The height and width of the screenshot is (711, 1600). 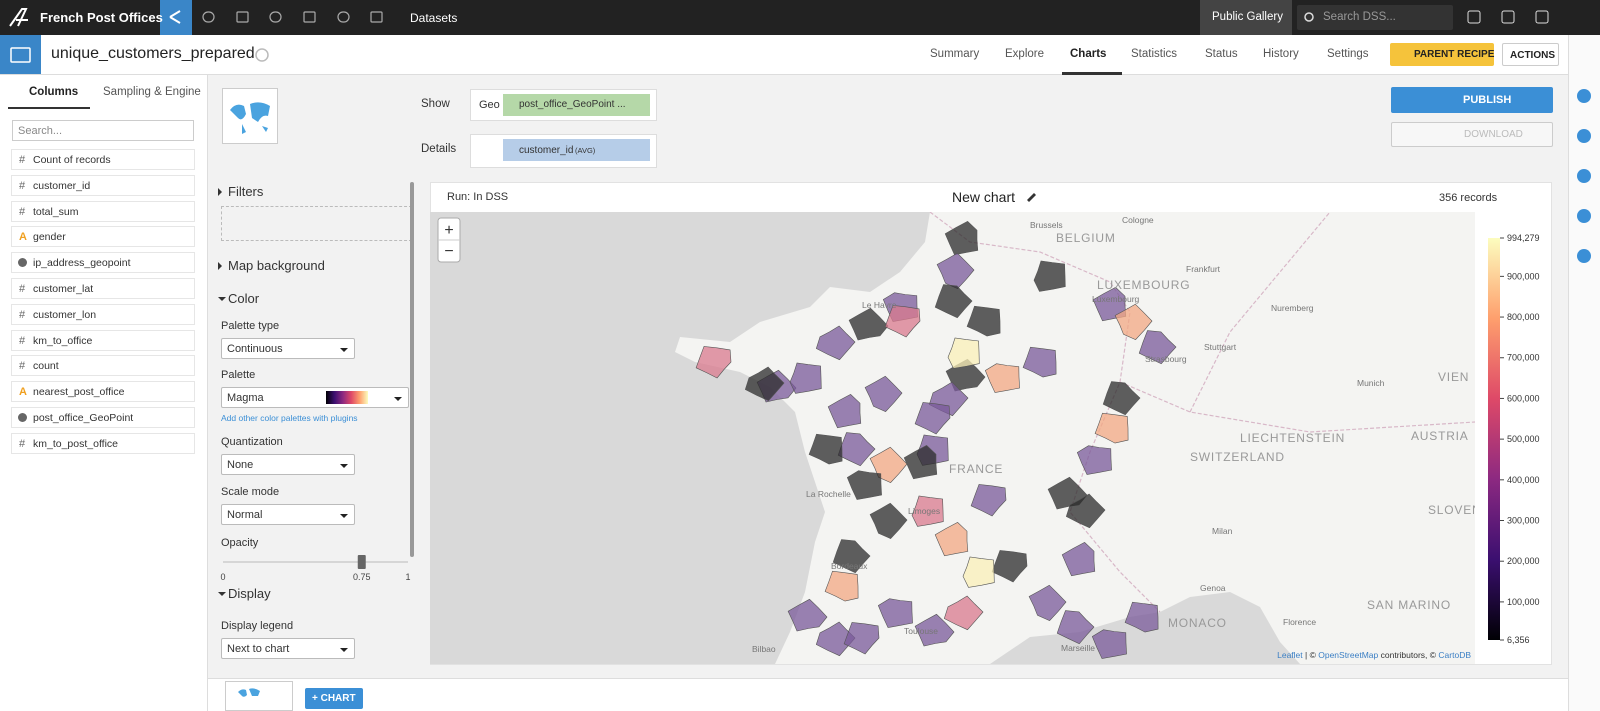 I want to click on actions: ACTIONS, so click(x=1530, y=54).